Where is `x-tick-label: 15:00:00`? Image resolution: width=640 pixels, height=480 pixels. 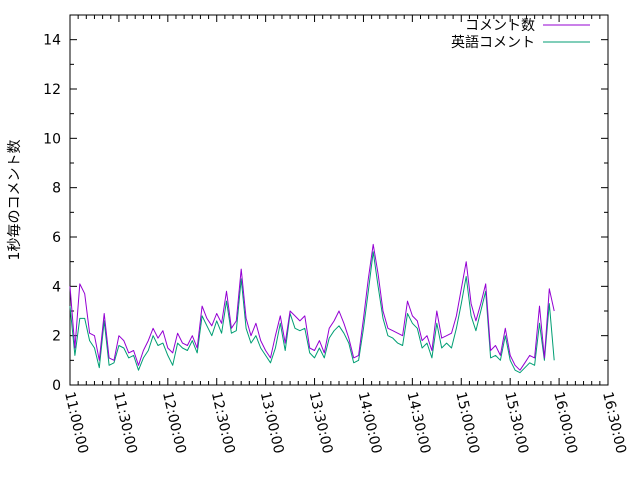
x-tick-label: 15:00:00 is located at coordinates (467, 422).